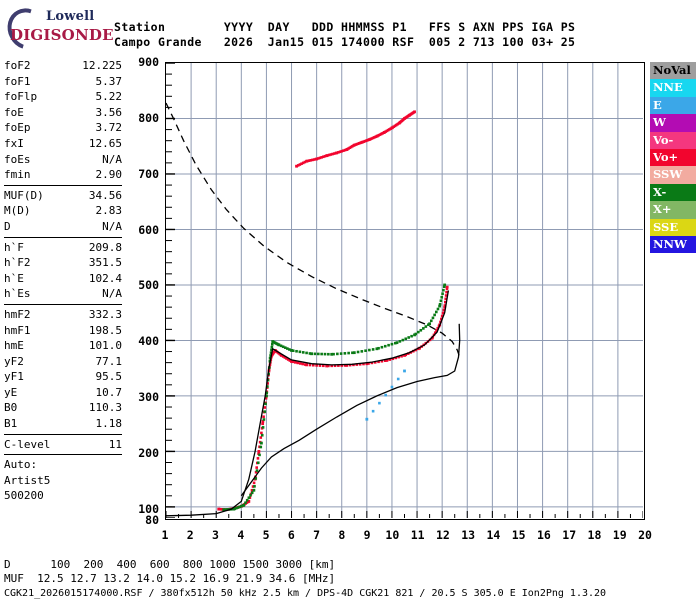 The height and width of the screenshot is (601, 700). Describe the element at coordinates (63, 315) in the screenshot. I see `param-row-hmf2: hmF2 332.3` at that location.